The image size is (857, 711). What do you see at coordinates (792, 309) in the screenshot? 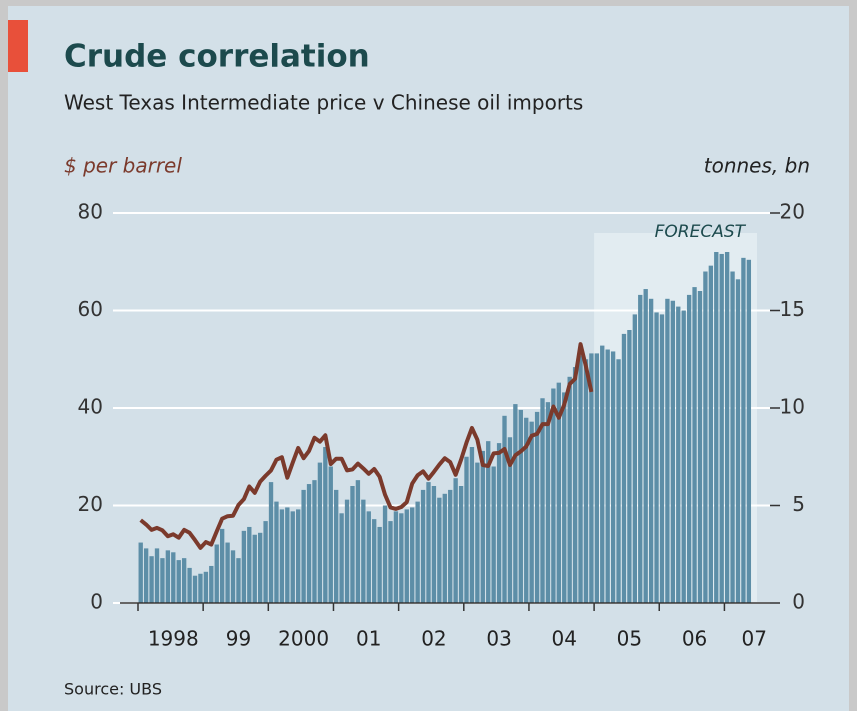
I see `y2-tick-label: 15` at bounding box center [792, 309].